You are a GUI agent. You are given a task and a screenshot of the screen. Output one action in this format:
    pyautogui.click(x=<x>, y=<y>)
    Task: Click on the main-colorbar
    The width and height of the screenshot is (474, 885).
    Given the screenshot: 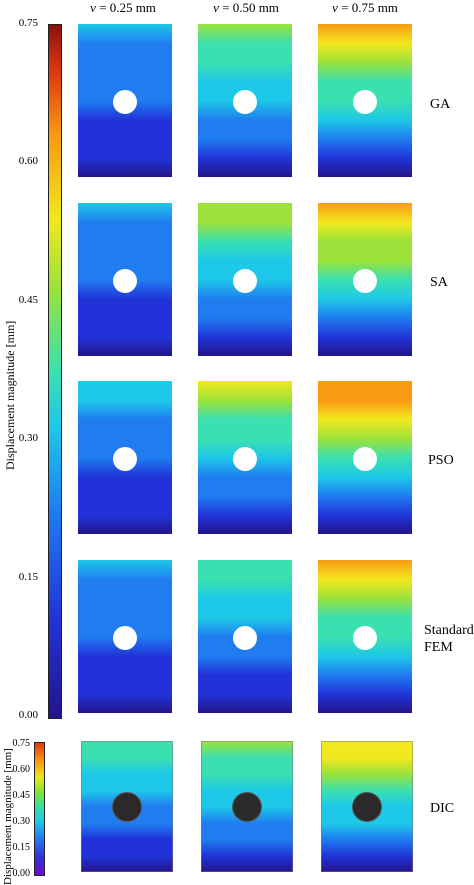 What is the action you would take?
    pyautogui.click(x=55, y=371)
    